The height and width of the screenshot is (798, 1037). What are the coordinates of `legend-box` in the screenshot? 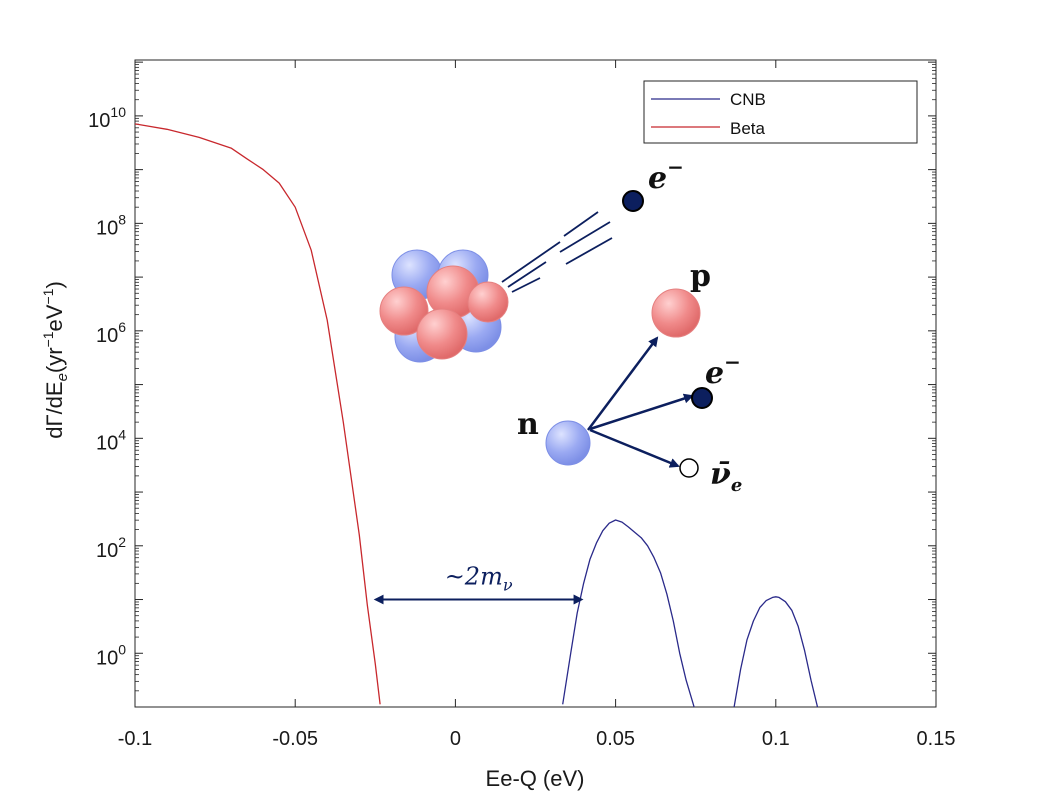 It's located at (780, 112).